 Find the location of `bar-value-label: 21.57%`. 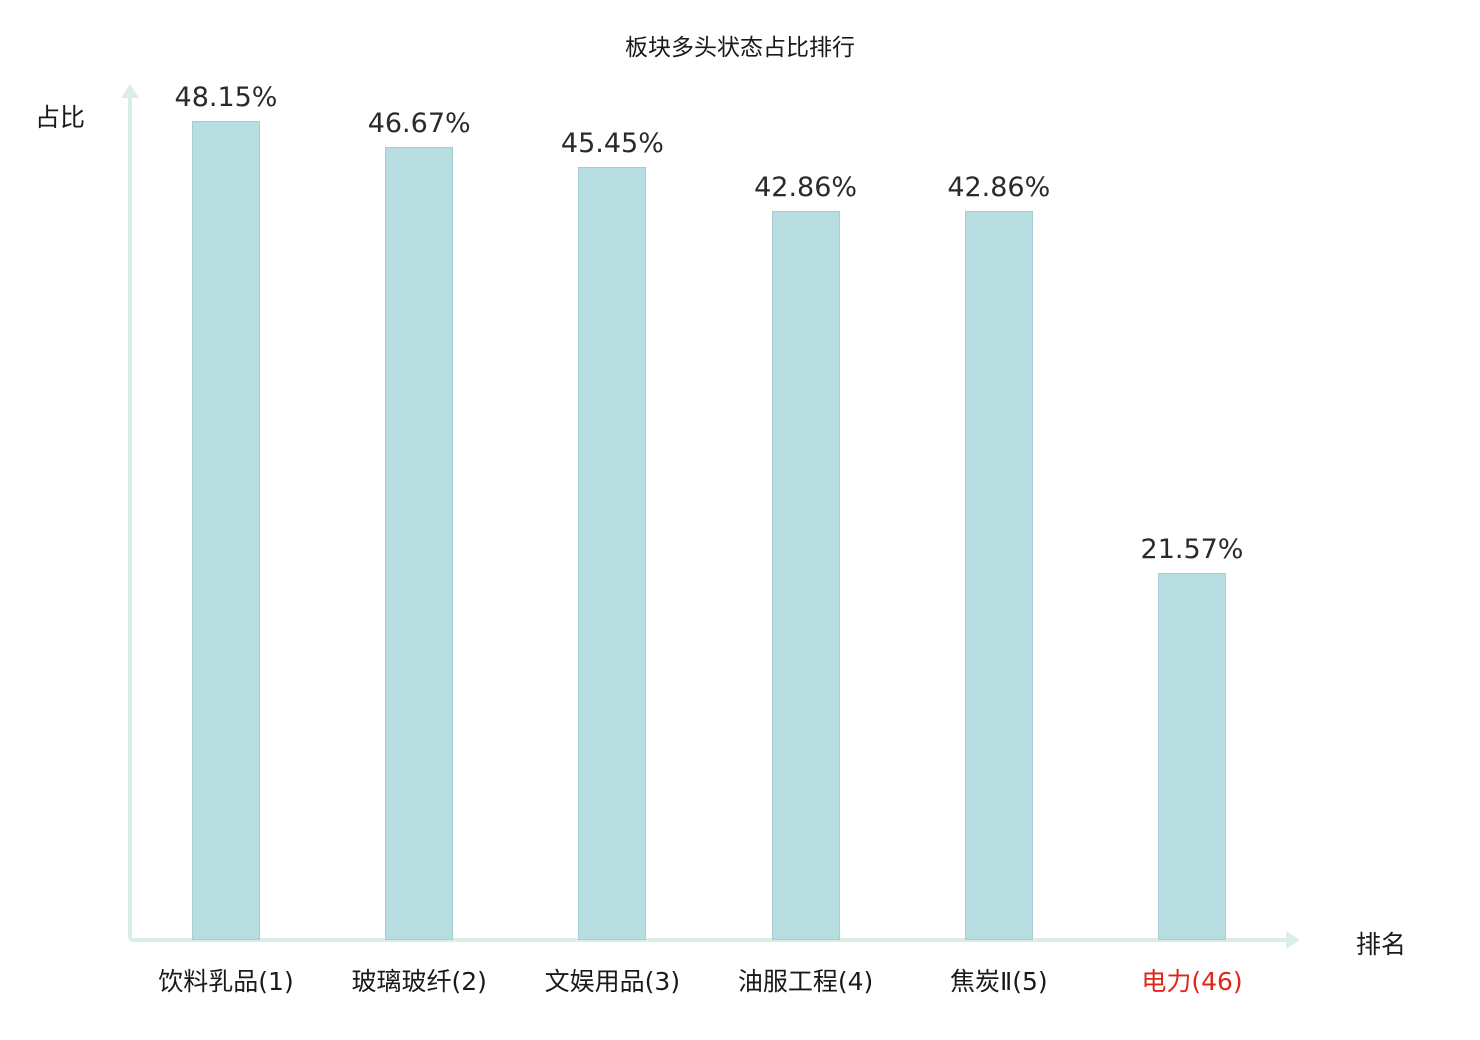

bar-value-label: 21.57% is located at coordinates (1192, 550).